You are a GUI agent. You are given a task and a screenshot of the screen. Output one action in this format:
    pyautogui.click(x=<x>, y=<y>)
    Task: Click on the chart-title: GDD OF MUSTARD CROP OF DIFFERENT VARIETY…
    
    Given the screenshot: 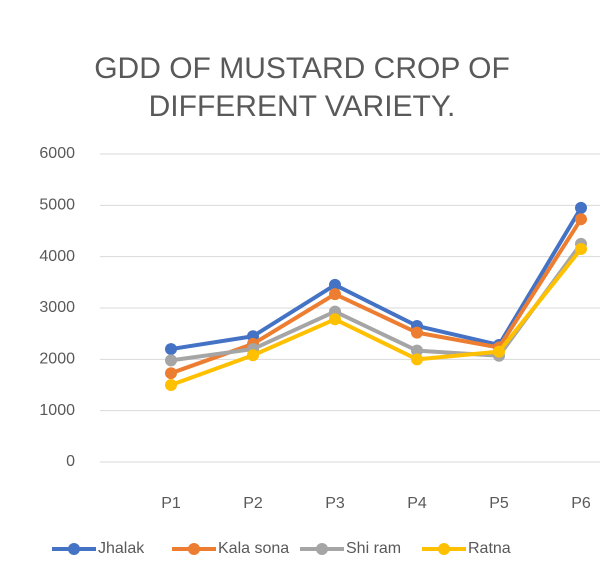 What is the action you would take?
    pyautogui.click(x=302, y=87)
    